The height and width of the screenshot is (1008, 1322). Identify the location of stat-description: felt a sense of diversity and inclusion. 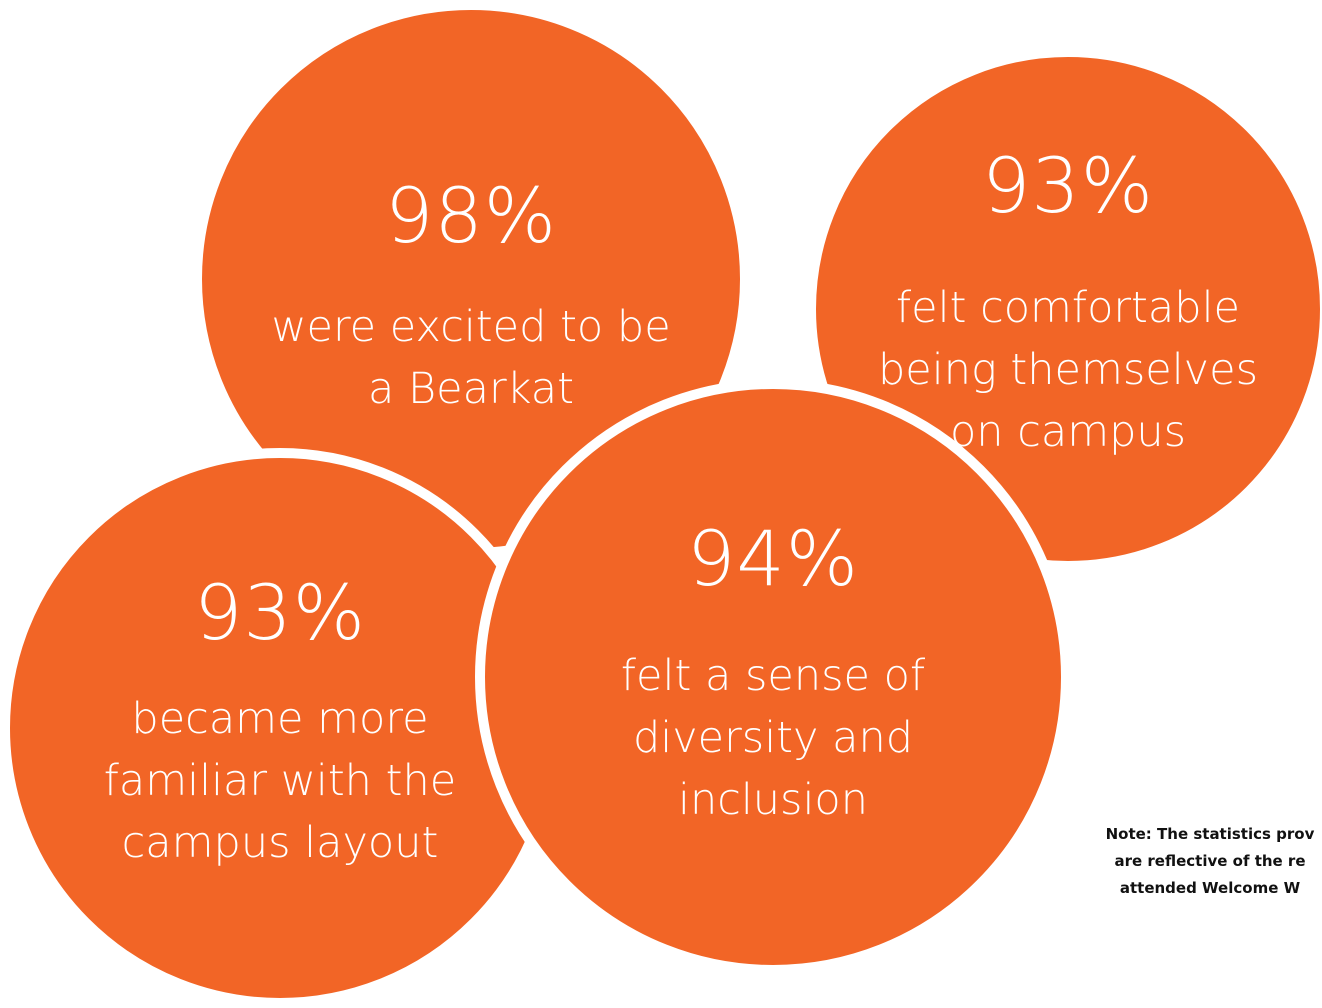
(773, 738).